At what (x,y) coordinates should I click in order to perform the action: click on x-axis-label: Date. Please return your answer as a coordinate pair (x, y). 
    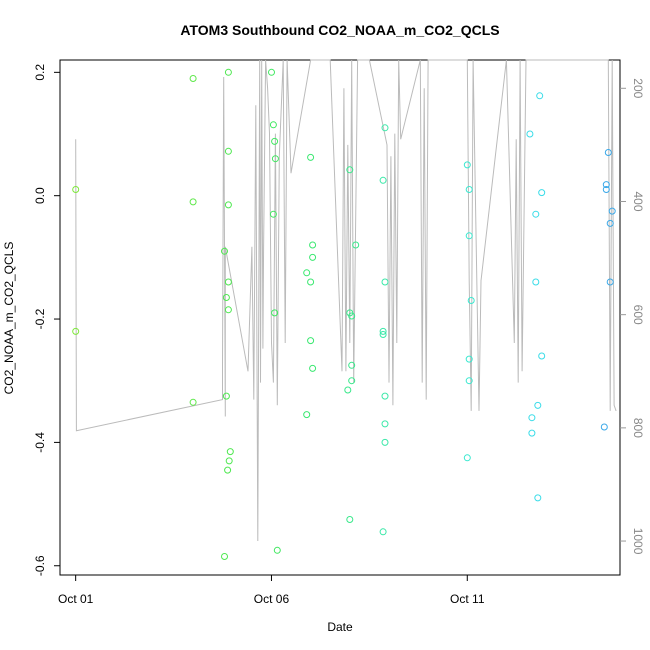
    Looking at the image, I should click on (340, 627).